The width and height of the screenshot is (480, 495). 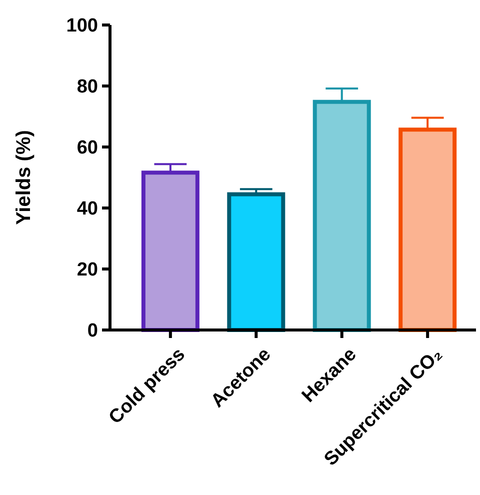 I want to click on y-tick-label: 60, so click(x=87, y=148).